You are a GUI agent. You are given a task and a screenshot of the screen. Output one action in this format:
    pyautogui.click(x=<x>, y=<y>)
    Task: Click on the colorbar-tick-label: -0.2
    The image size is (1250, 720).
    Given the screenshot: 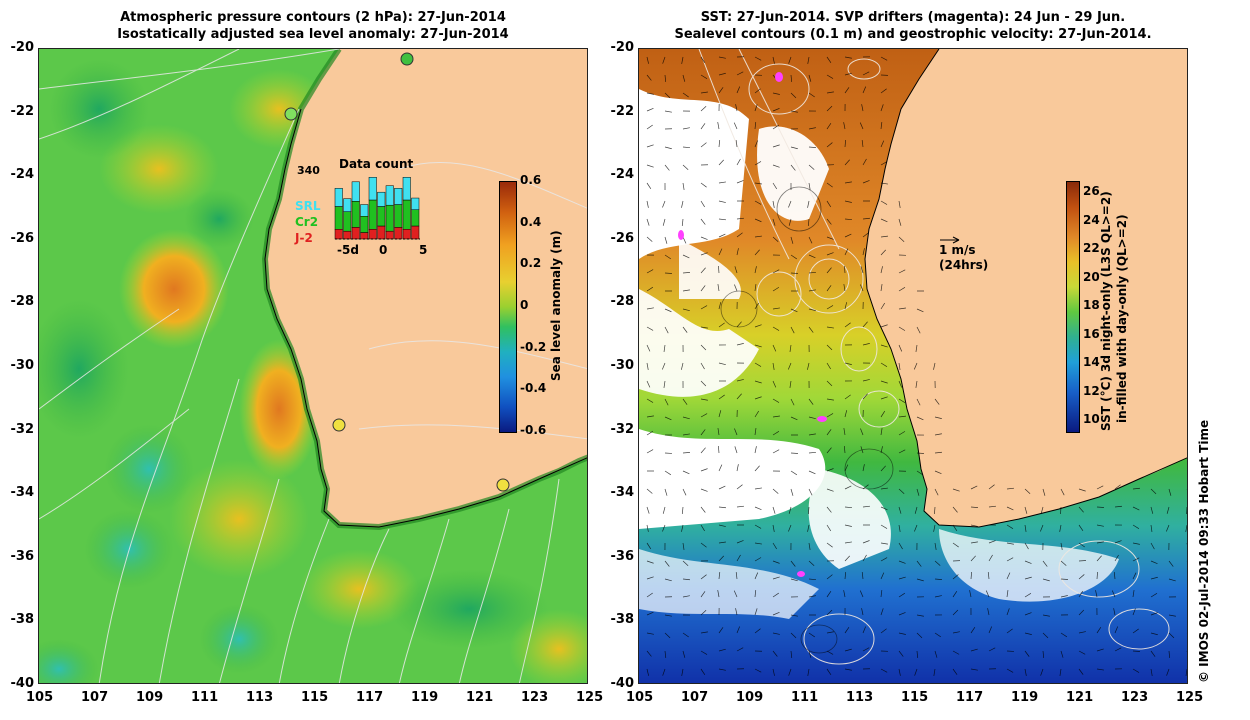 What is the action you would take?
    pyautogui.click(x=533, y=346)
    